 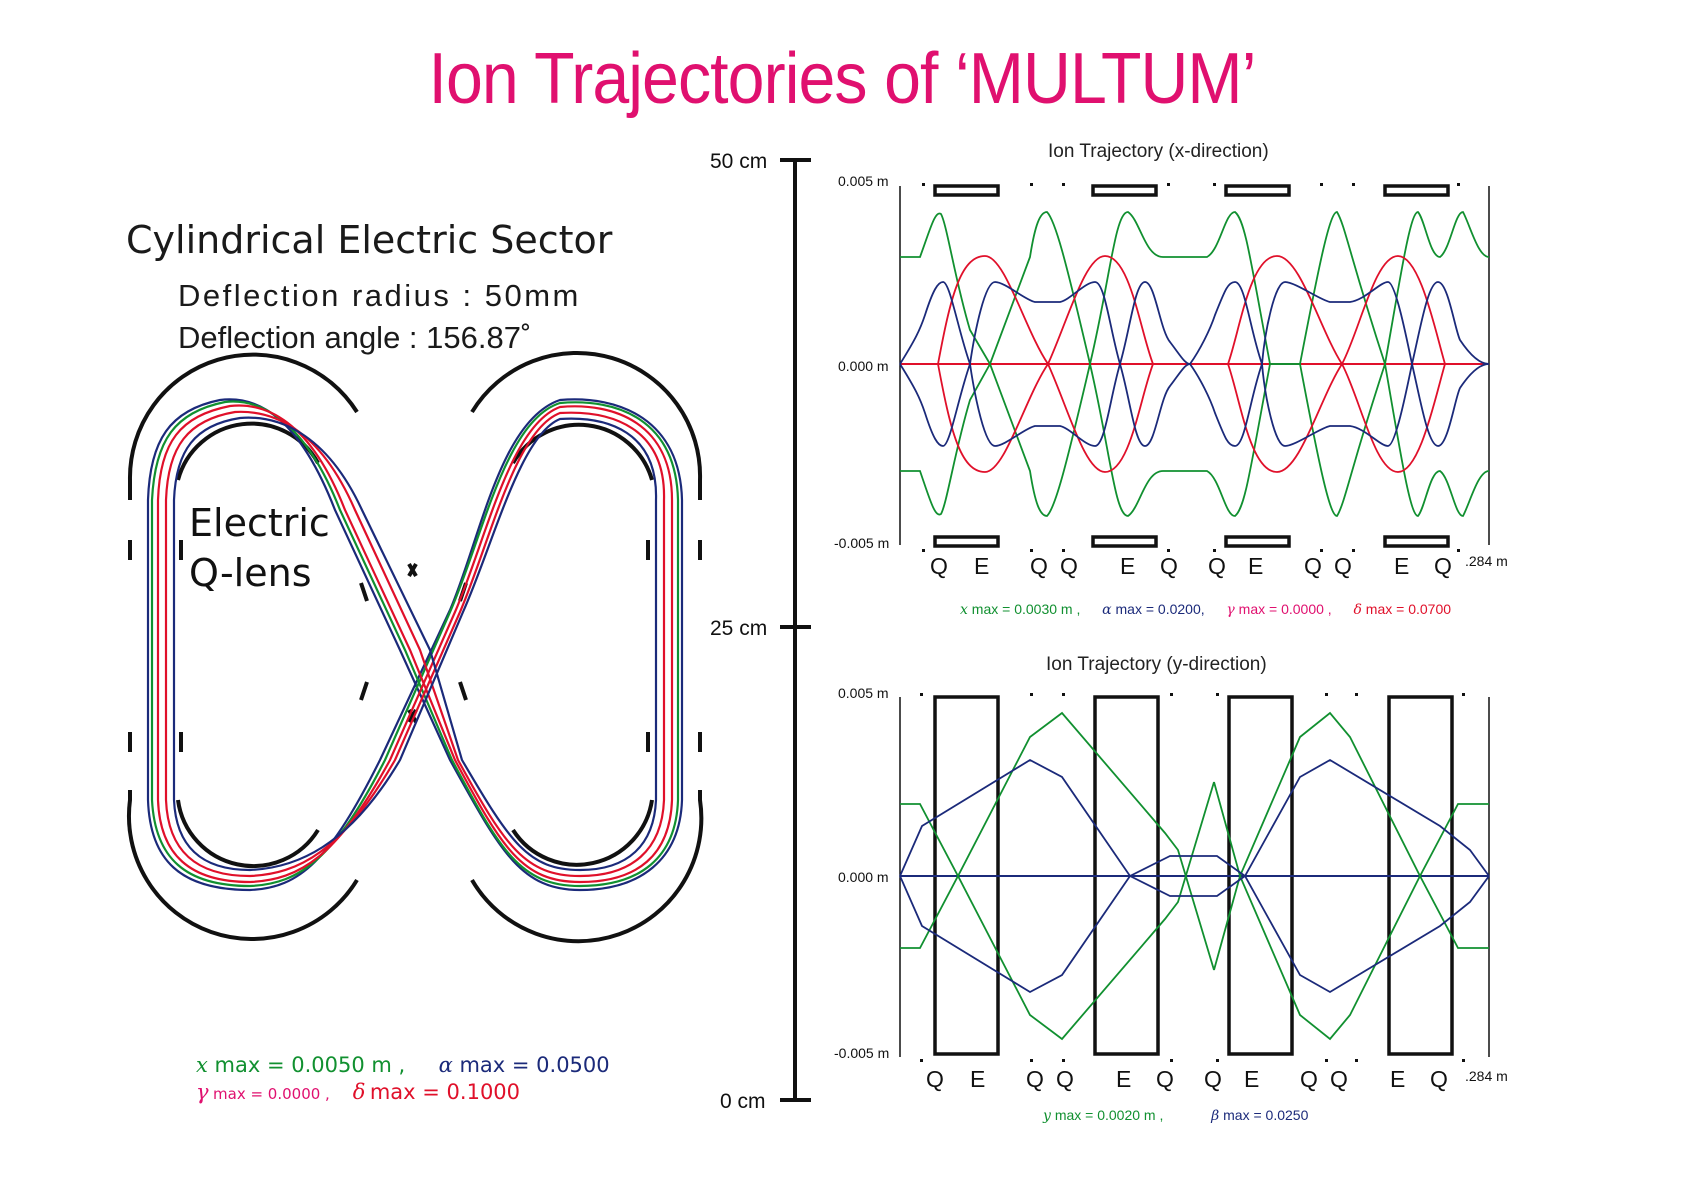 I want to click on y-plot-y-top-label: 0.005 m, so click(x=863, y=693).